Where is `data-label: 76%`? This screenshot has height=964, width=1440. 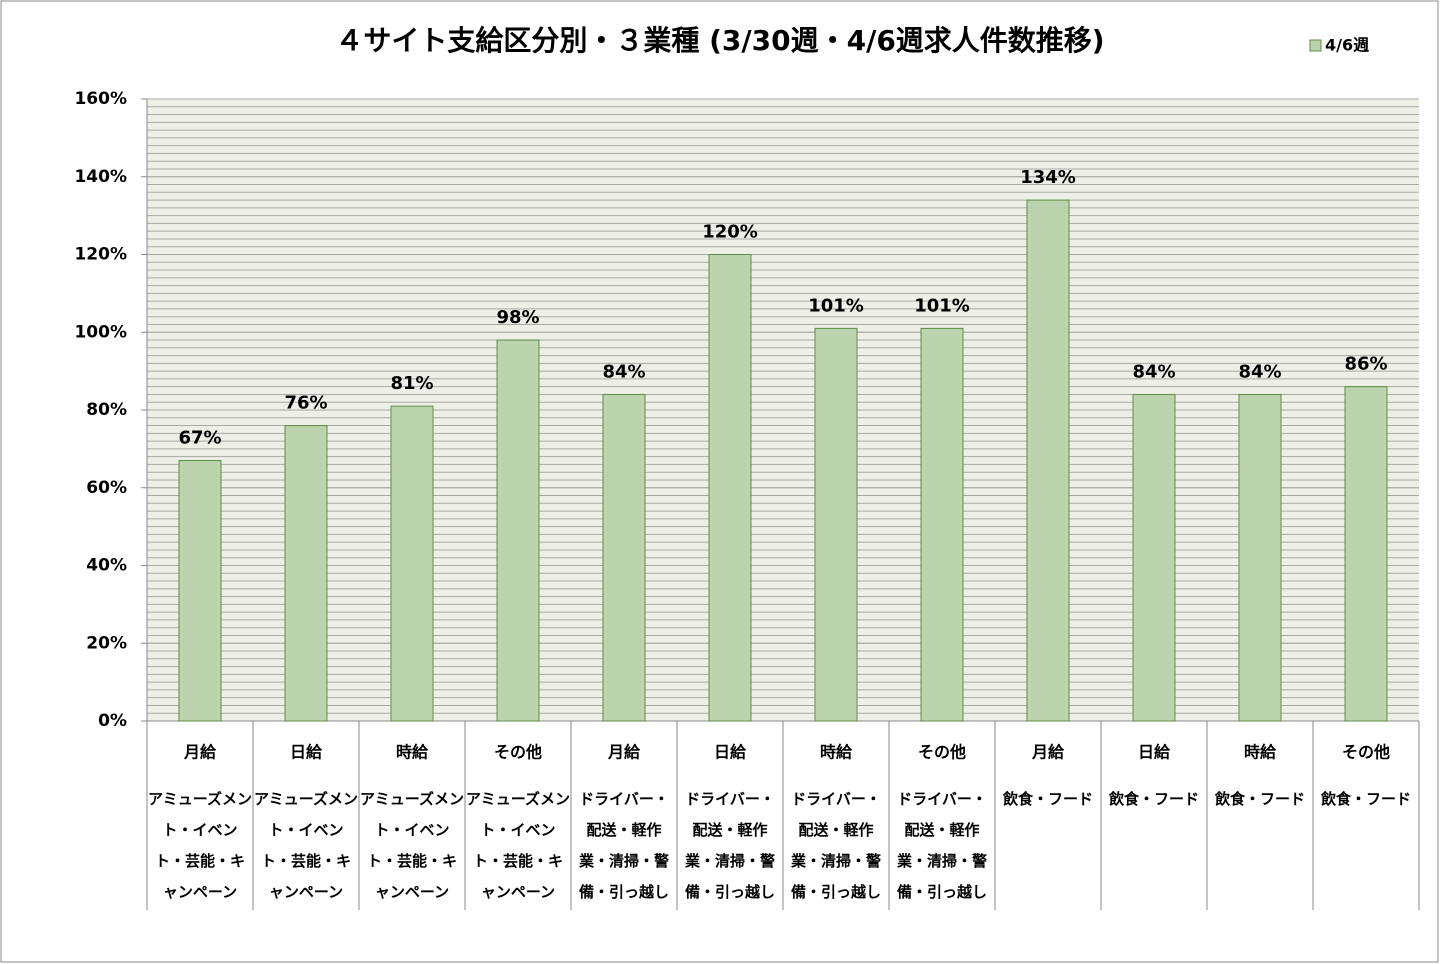
data-label: 76% is located at coordinates (305, 403).